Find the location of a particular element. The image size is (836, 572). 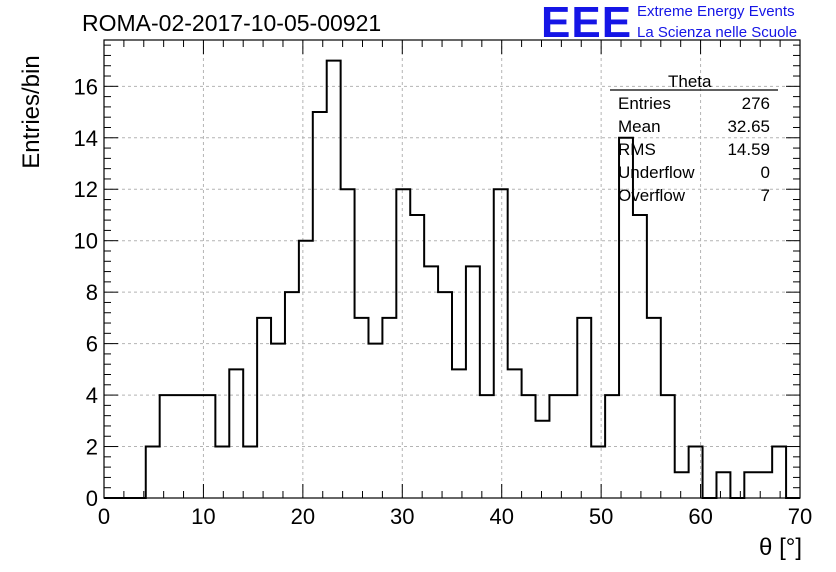

x-tick-label: 10 is located at coordinates (203, 516).